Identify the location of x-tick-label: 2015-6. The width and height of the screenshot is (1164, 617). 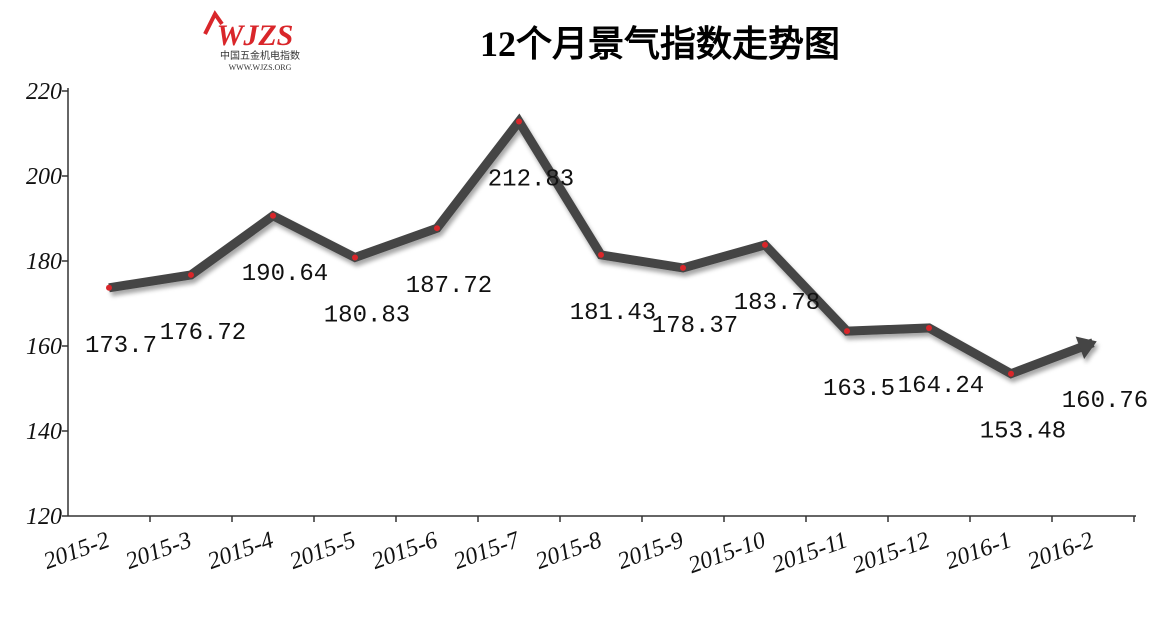
(404, 551).